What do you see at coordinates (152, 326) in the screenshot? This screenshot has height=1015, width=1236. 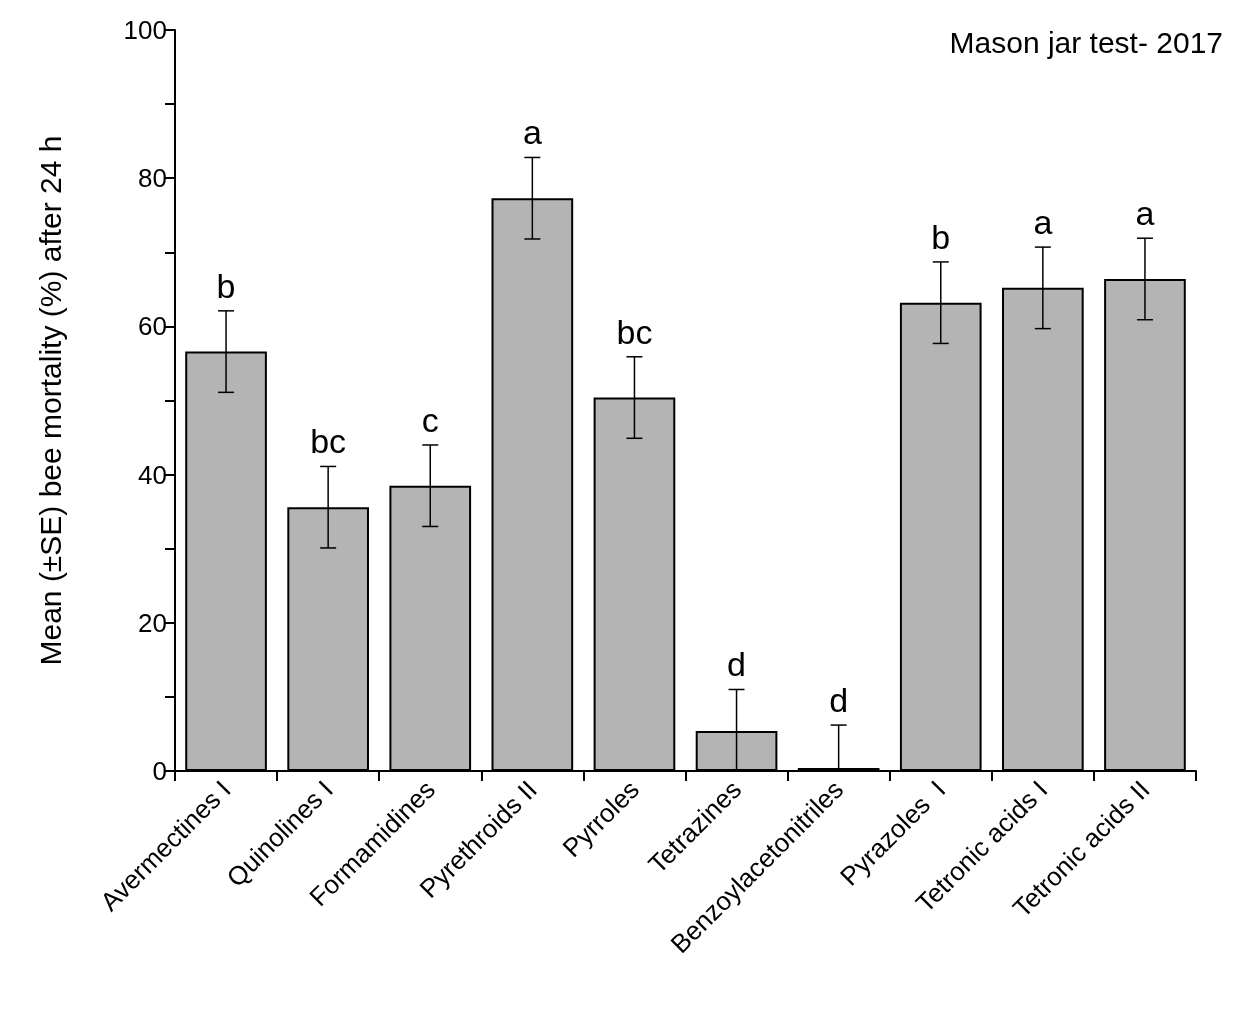 I see `y-tick-label: 60` at bounding box center [152, 326].